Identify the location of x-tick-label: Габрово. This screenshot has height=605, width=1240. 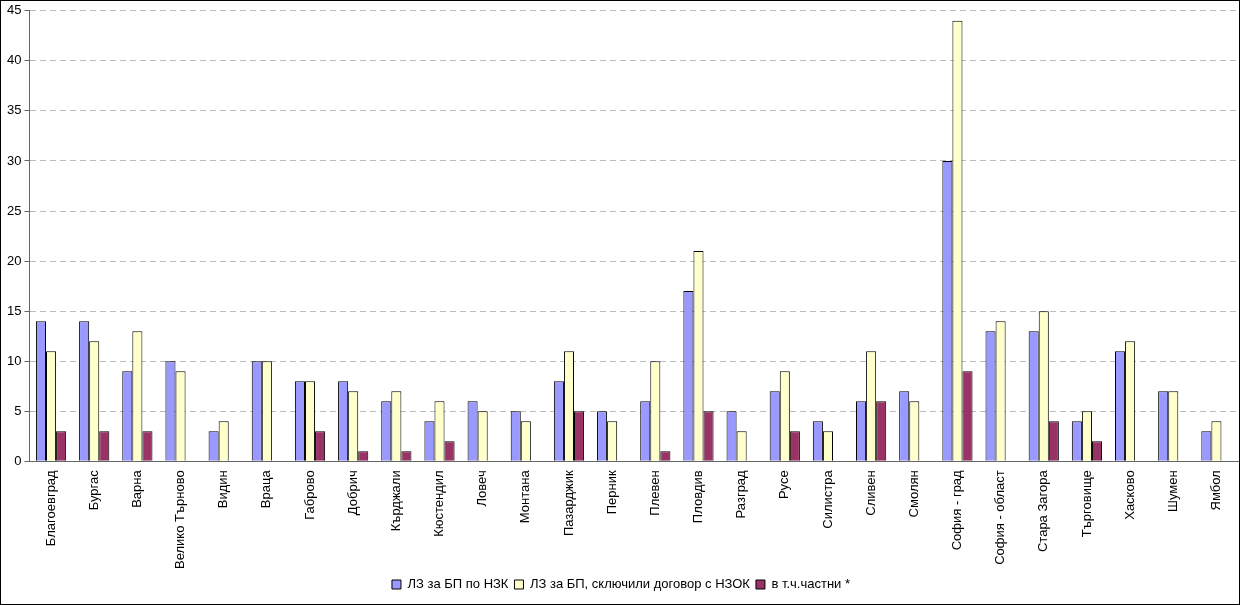
(309, 495).